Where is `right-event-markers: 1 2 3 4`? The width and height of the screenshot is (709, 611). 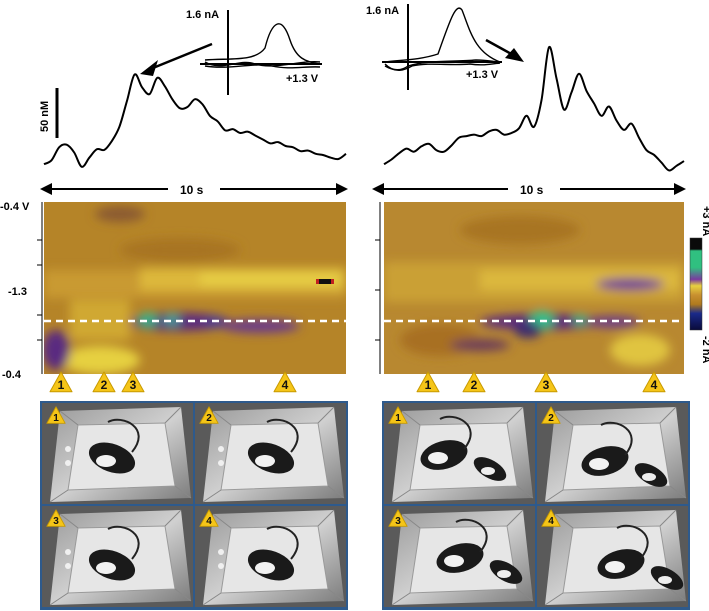
right-event-markers: 1 2 3 4 is located at coordinates (541, 382).